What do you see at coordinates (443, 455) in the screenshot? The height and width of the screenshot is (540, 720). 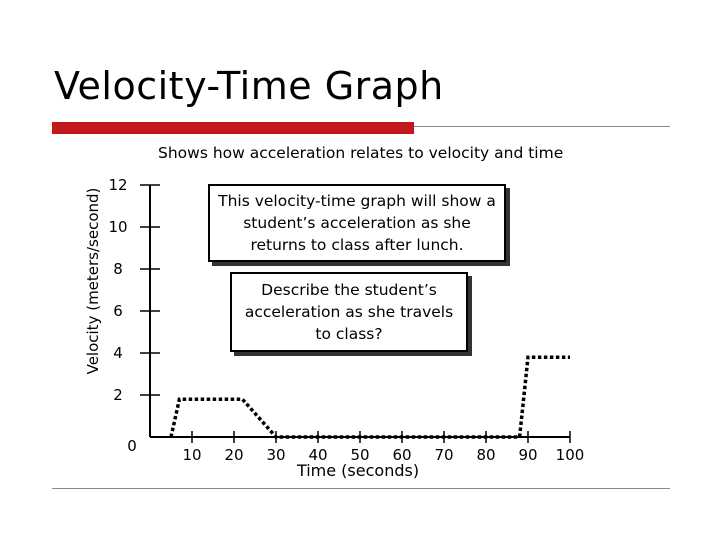 I see `x-tick-label: 70` at bounding box center [443, 455].